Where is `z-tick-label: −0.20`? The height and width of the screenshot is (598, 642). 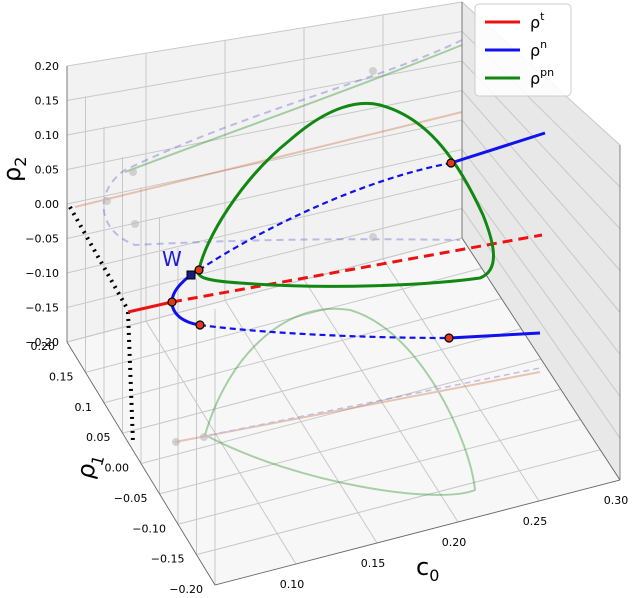
z-tick-label: −0.20 is located at coordinates (42, 342).